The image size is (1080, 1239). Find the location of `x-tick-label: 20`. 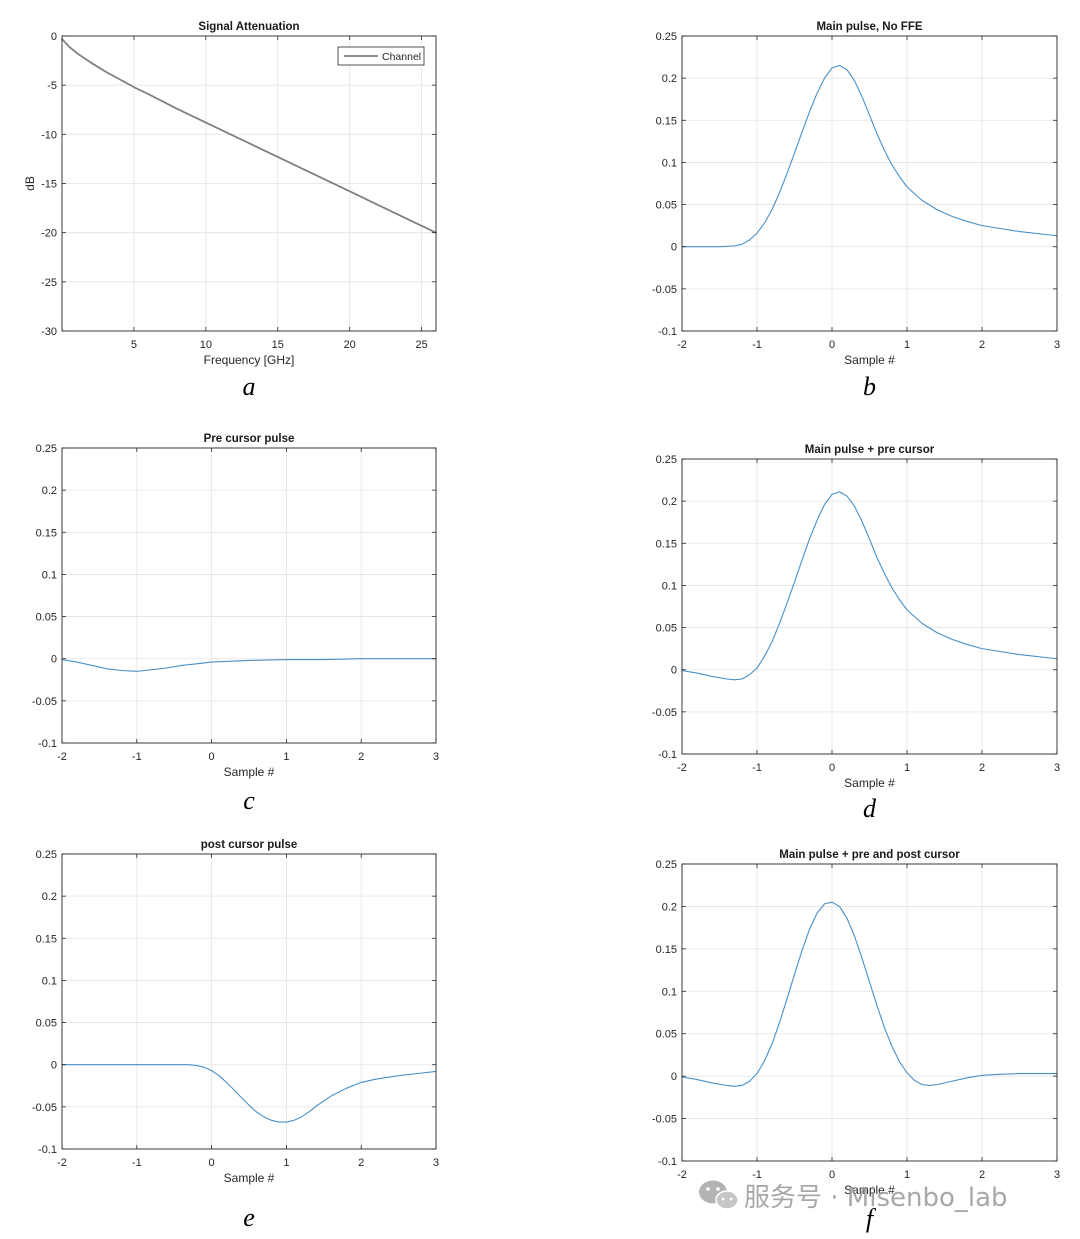

x-tick-label: 20 is located at coordinates (350, 345).